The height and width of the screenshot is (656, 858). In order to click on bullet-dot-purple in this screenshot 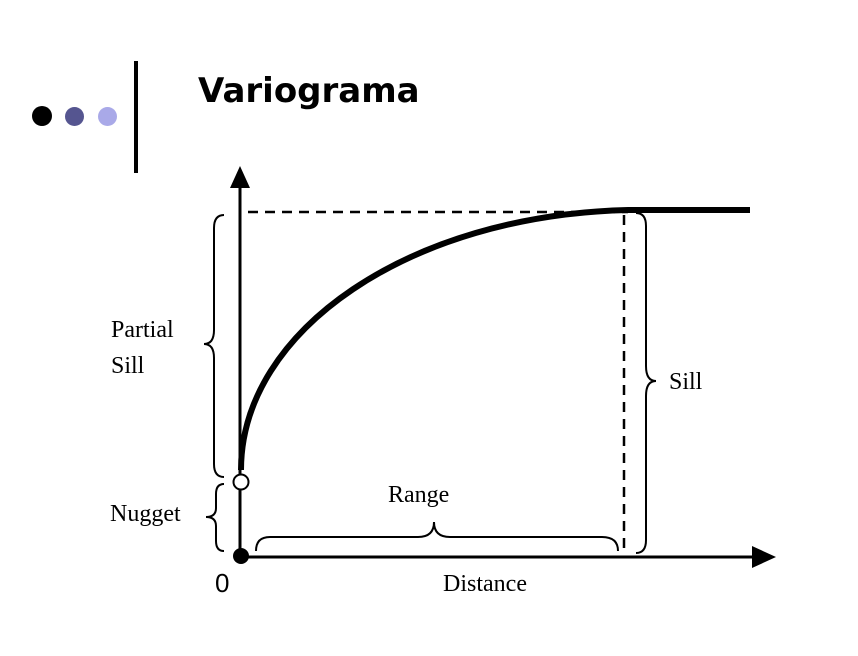, I will do `click(74, 116)`.